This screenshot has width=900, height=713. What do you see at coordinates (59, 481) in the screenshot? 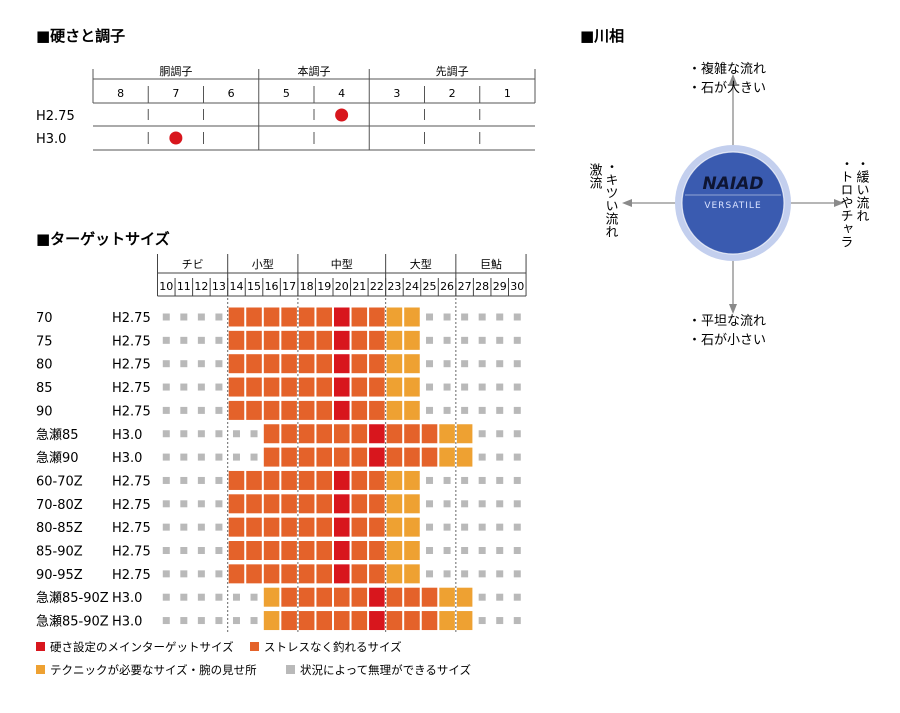
I see `model-label: 60-70Z` at bounding box center [59, 481].